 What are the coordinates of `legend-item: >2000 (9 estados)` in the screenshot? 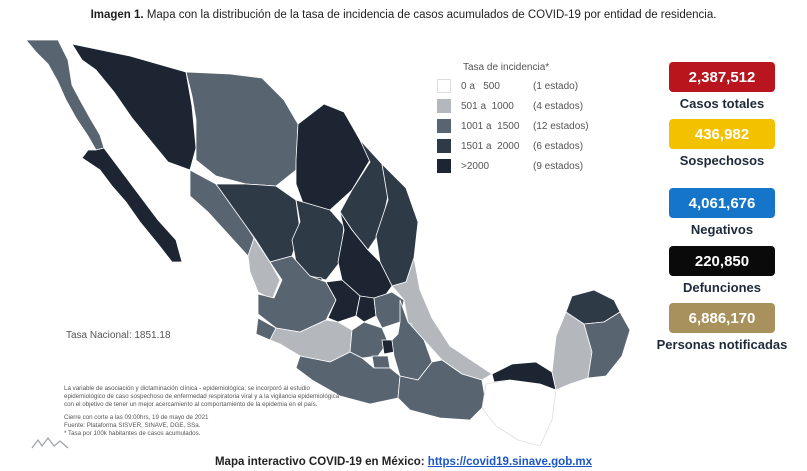 It's located at (522, 166).